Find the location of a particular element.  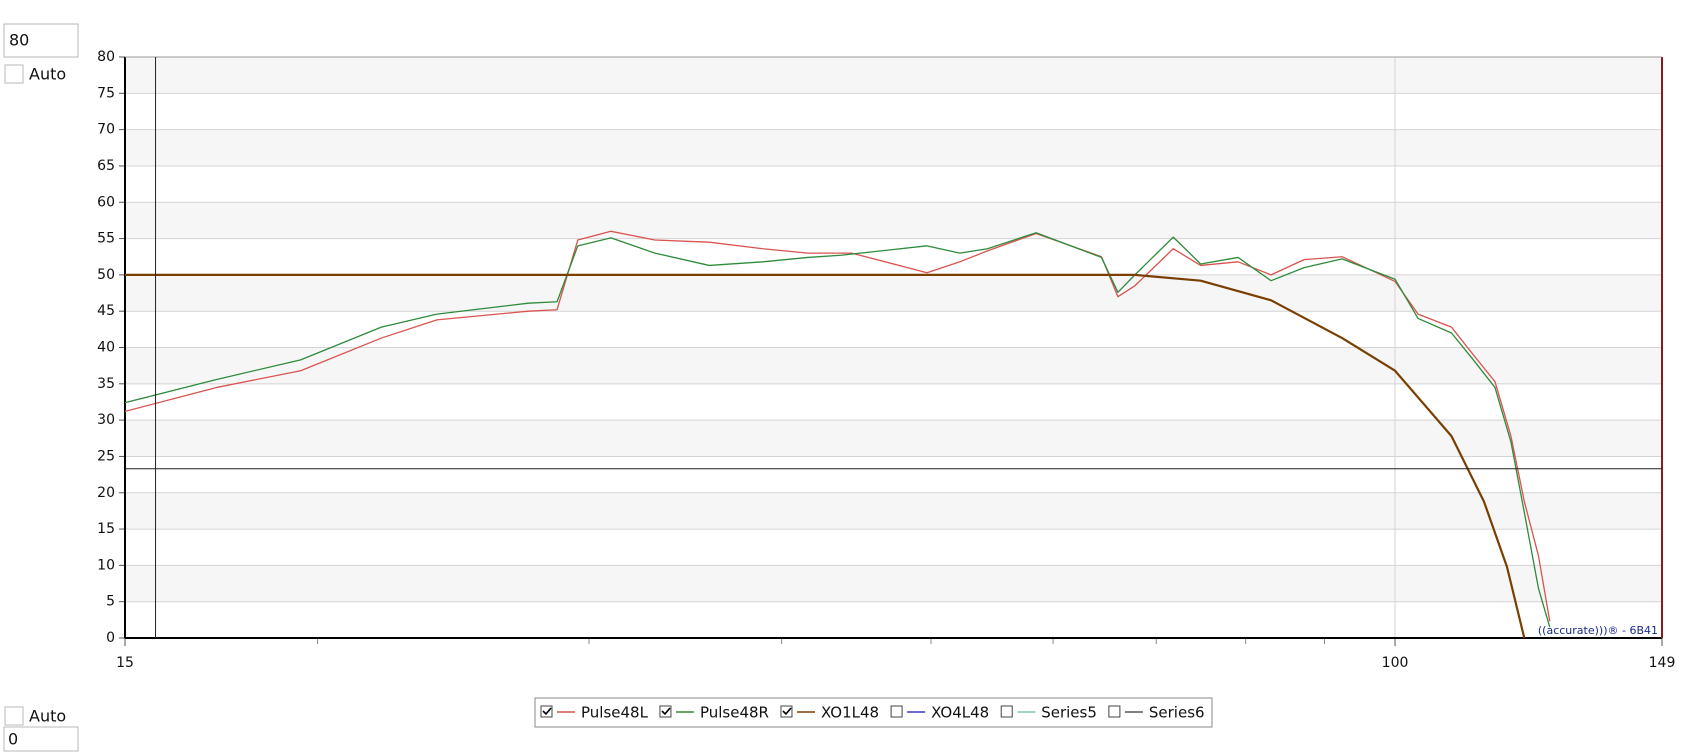

y-tick-label: 10 is located at coordinates (106, 565).